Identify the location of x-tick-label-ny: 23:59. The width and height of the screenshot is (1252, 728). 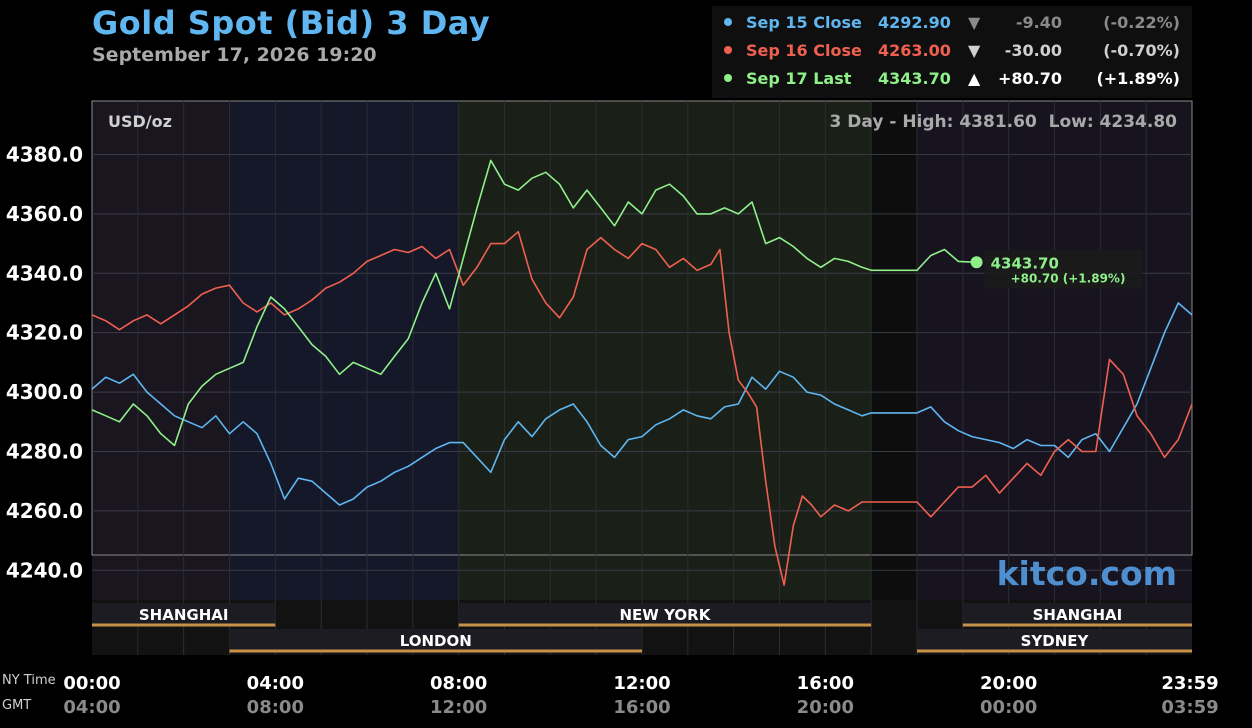
(1189, 683).